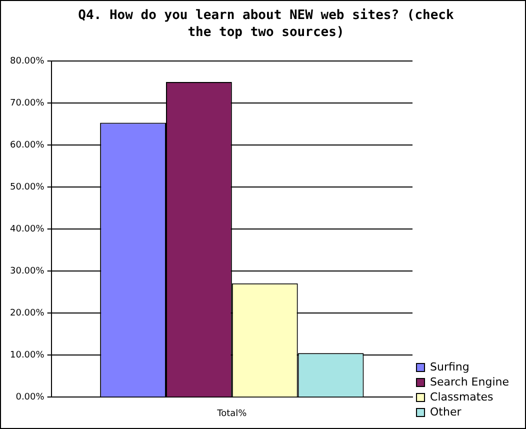 Image resolution: width=526 pixels, height=429 pixels. Describe the element at coordinates (27, 187) in the screenshot. I see `y-tick-label: 50.00%` at that location.